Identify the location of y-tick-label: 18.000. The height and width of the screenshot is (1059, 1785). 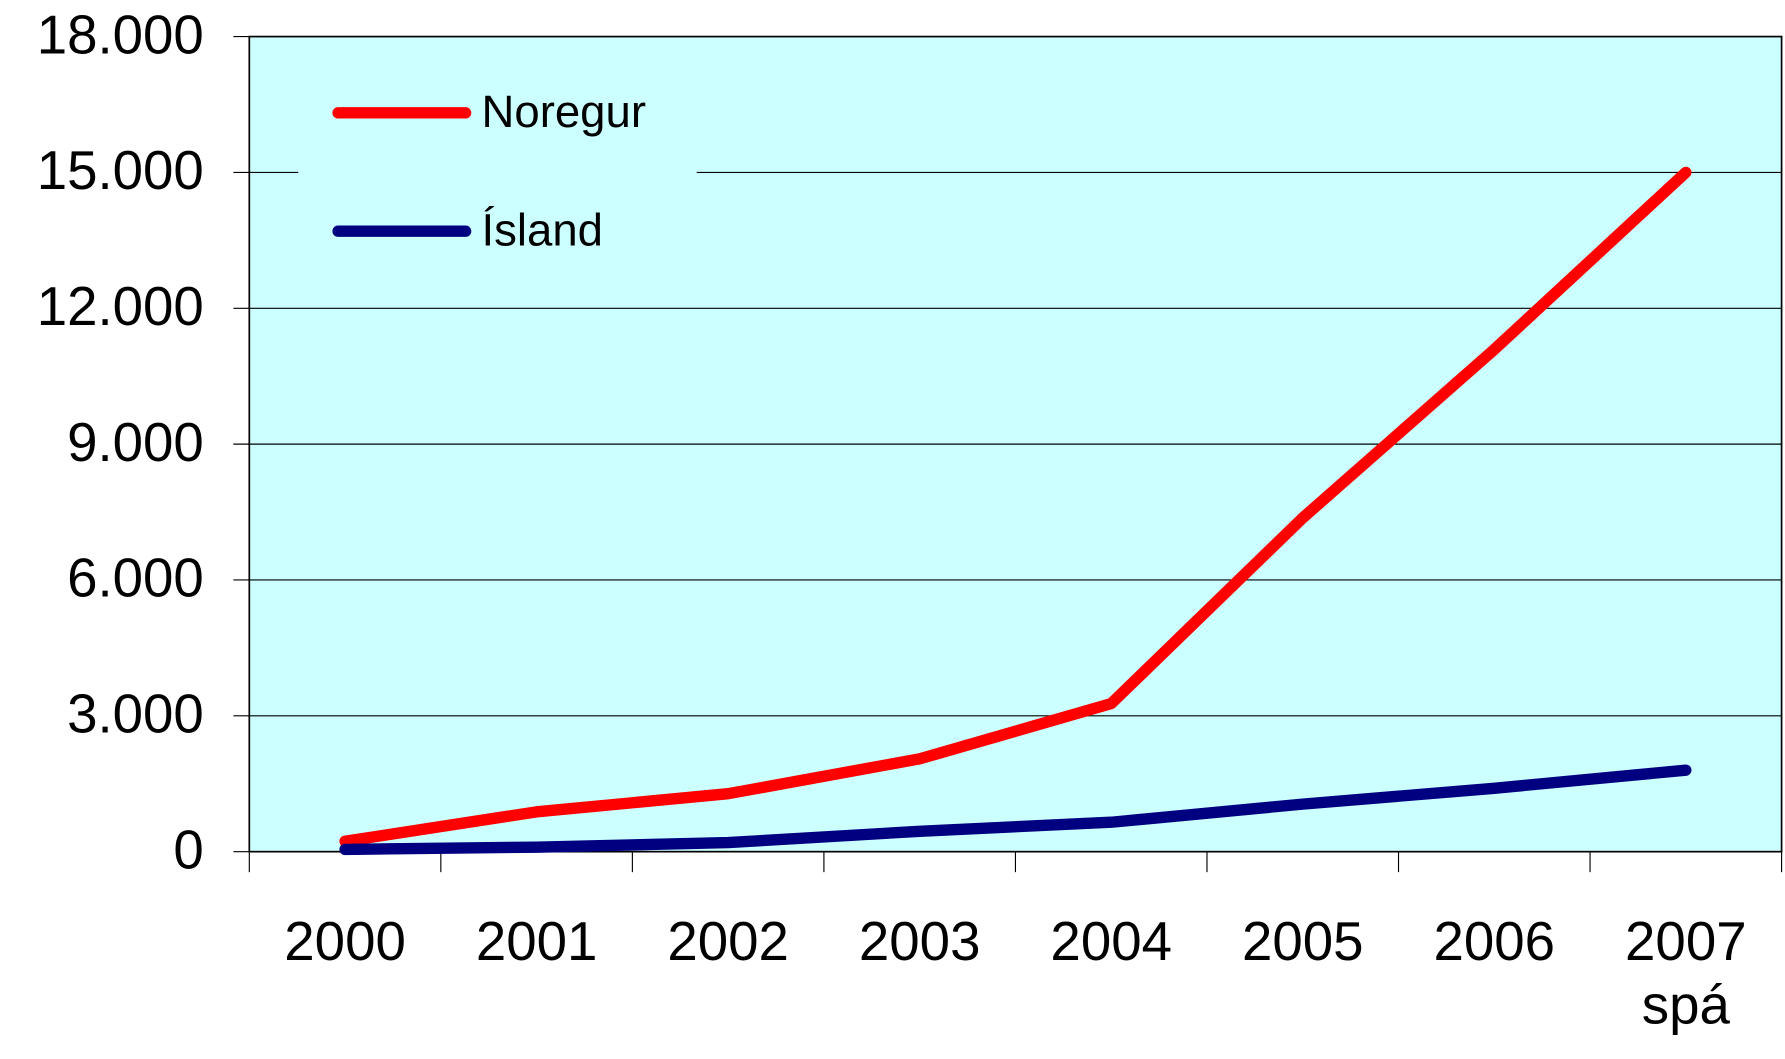
(120, 34).